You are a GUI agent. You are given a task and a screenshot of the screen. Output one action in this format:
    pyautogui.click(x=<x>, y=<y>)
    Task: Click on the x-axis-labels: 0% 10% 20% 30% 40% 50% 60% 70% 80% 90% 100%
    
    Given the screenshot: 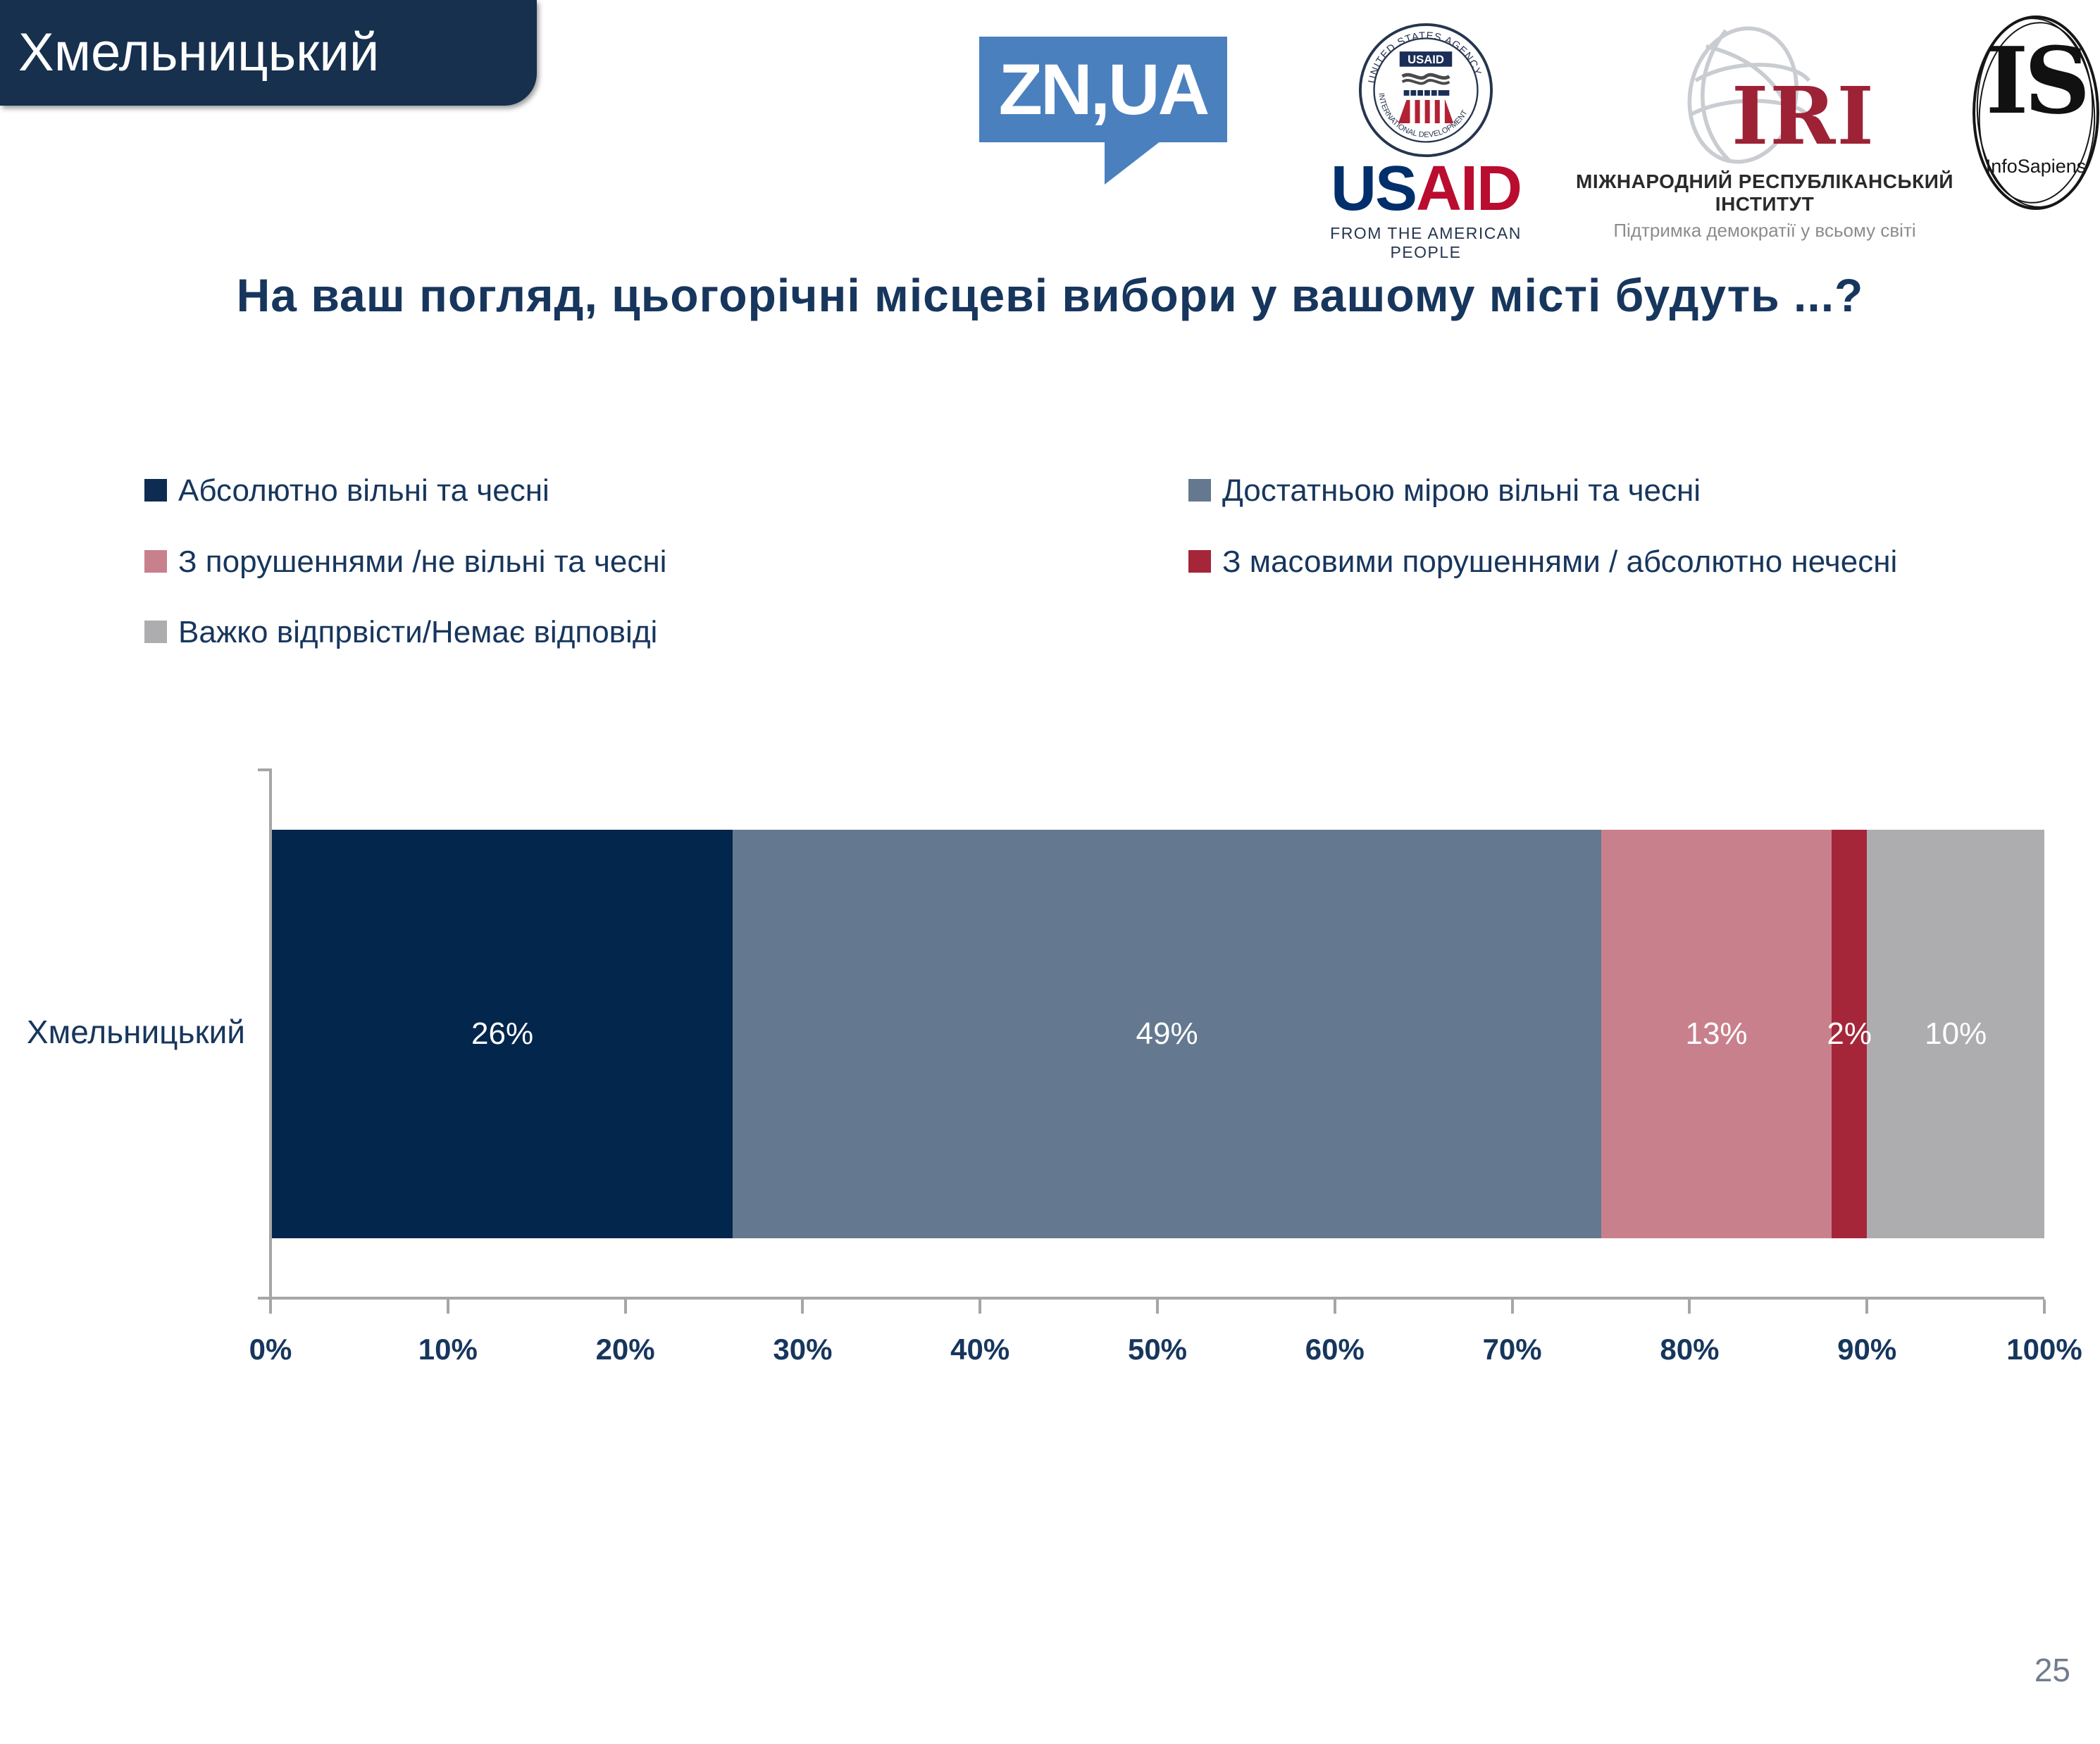 What is the action you would take?
    pyautogui.click(x=1166, y=1354)
    